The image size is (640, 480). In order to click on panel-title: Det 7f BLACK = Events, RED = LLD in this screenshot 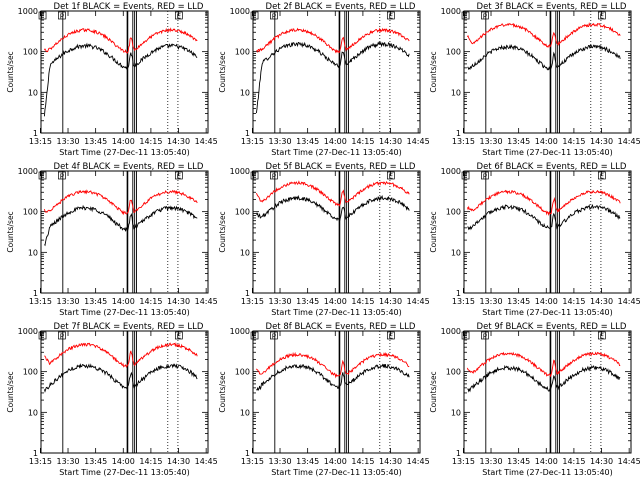, I will do `click(129, 327)`.